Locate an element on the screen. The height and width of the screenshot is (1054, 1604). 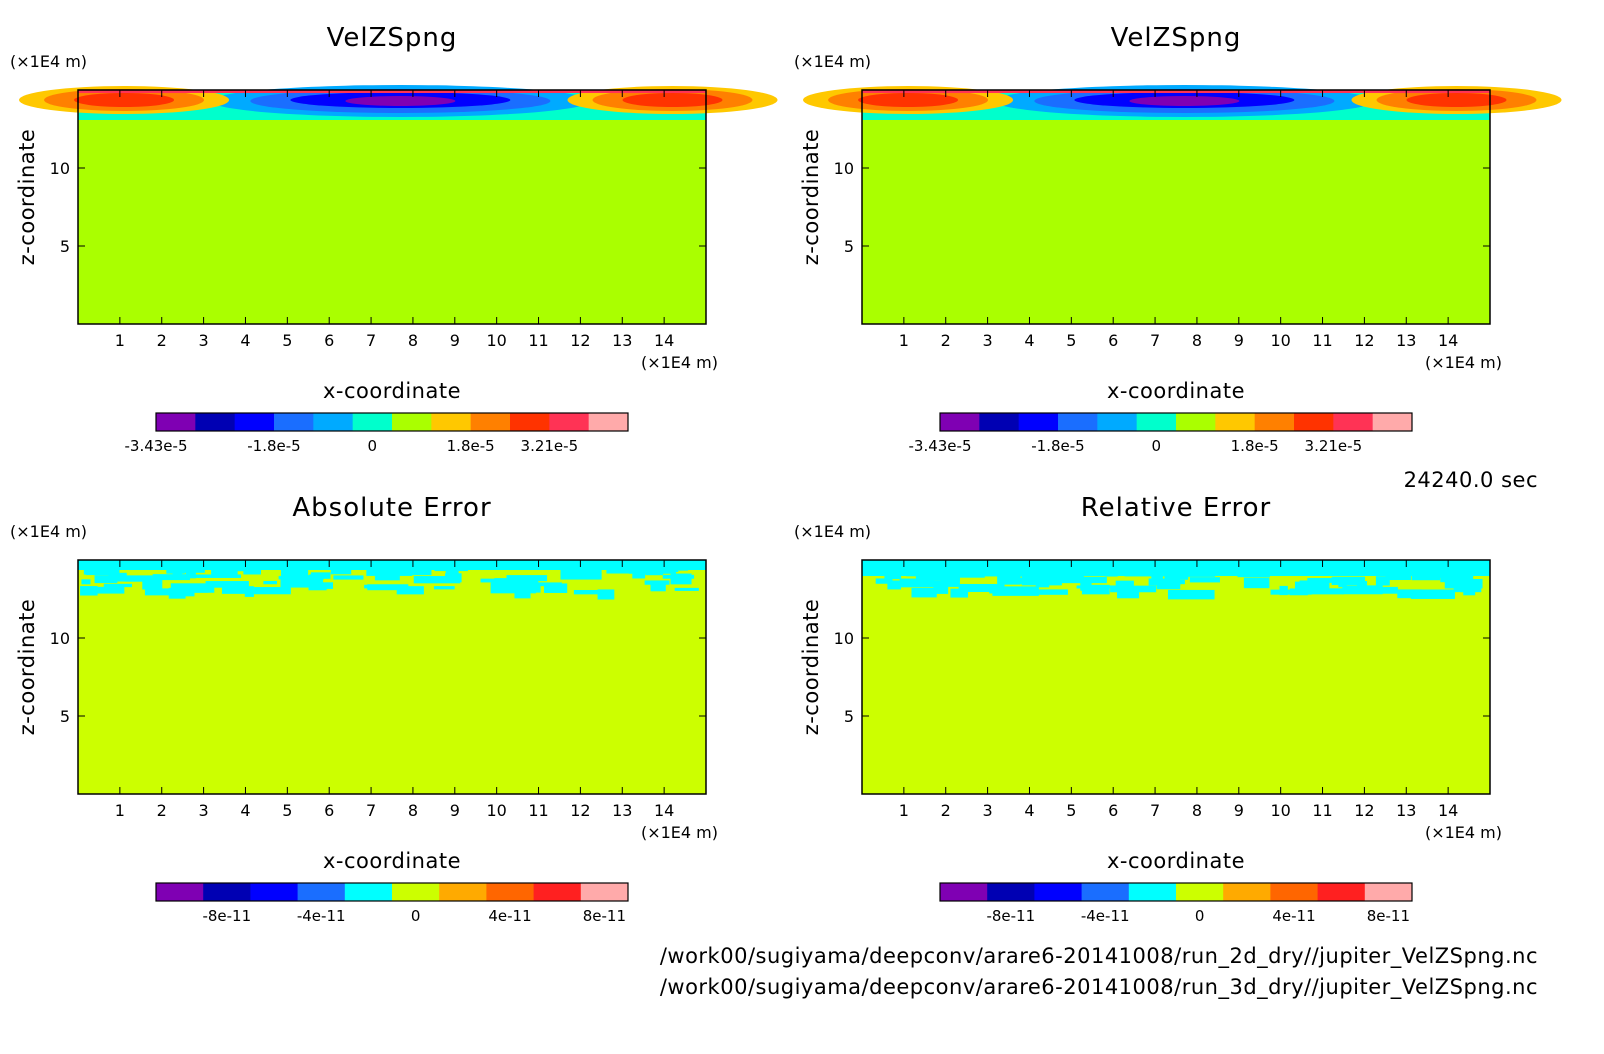
colorbar-tick-label: 8e-11 is located at coordinates (604, 916).